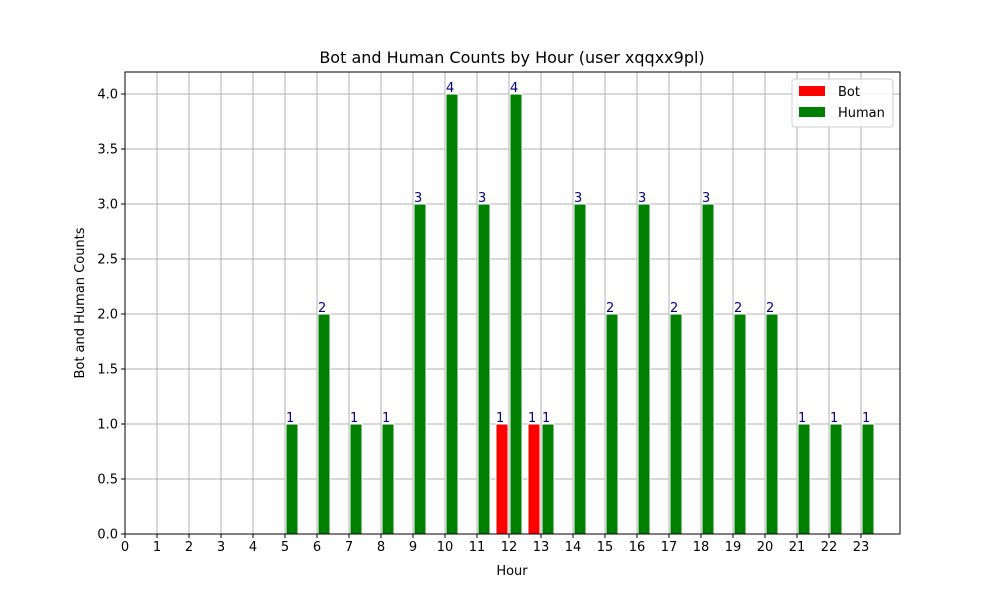 The image size is (1000, 604). What do you see at coordinates (477, 547) in the screenshot?
I see `x-tick-label: 11` at bounding box center [477, 547].